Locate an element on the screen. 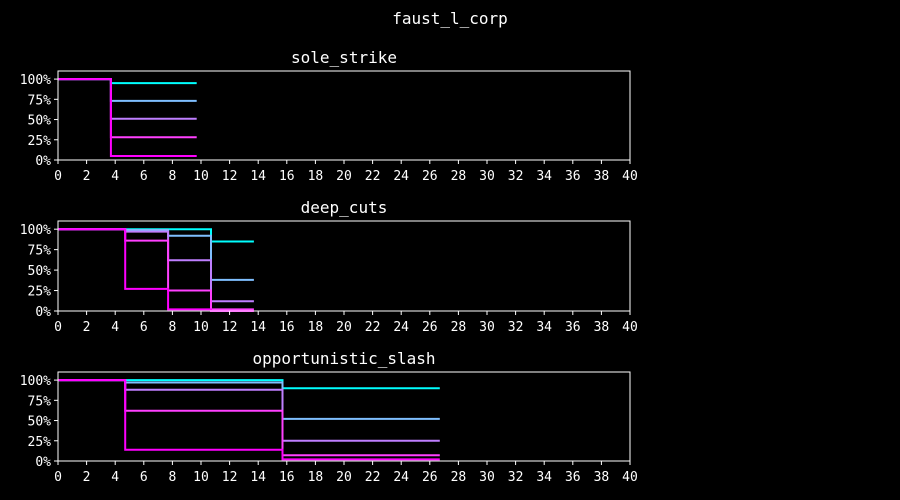 Image resolution: width=900 pixels, height=500 pixels. subplot-title: sole_strike is located at coordinates (344, 57).